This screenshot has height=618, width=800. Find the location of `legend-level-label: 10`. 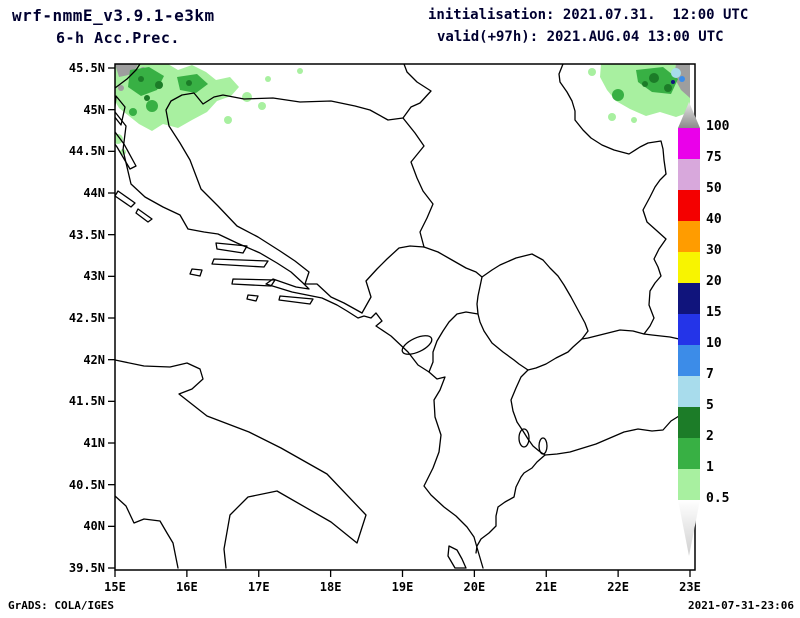

legend-level-label: 10 is located at coordinates (714, 343).